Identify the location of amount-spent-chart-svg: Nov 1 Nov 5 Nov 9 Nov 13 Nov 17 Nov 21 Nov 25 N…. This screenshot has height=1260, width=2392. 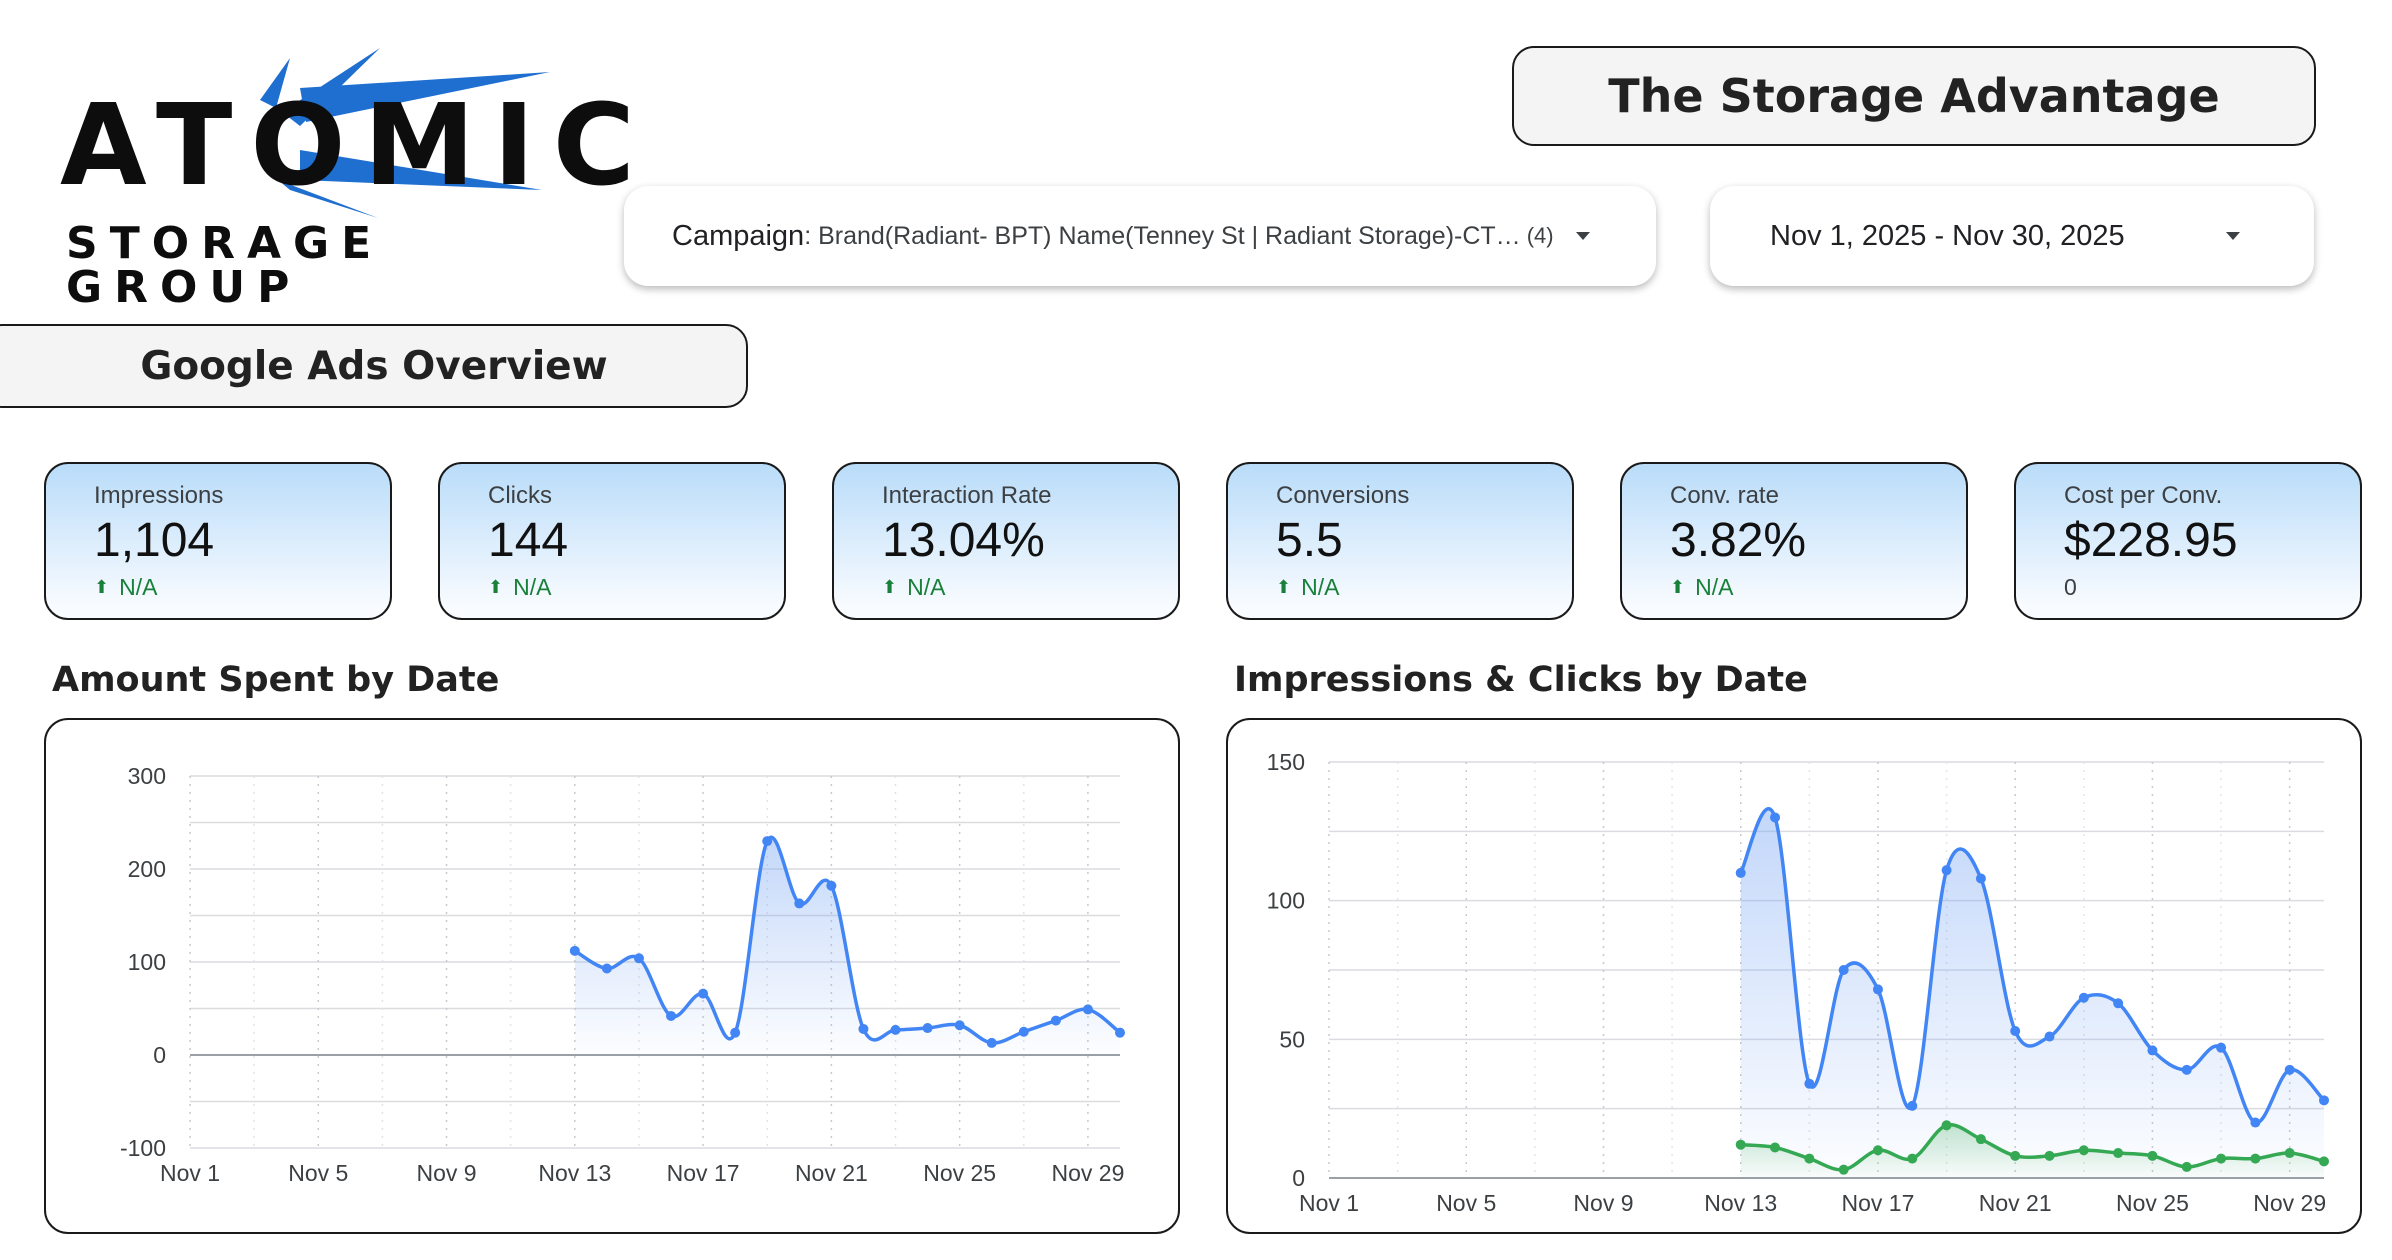
(622, 974).